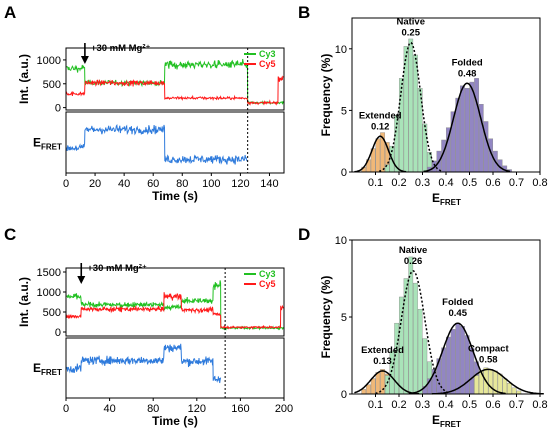  I want to click on gaussian-fit-folded-d, so click(457, 358).